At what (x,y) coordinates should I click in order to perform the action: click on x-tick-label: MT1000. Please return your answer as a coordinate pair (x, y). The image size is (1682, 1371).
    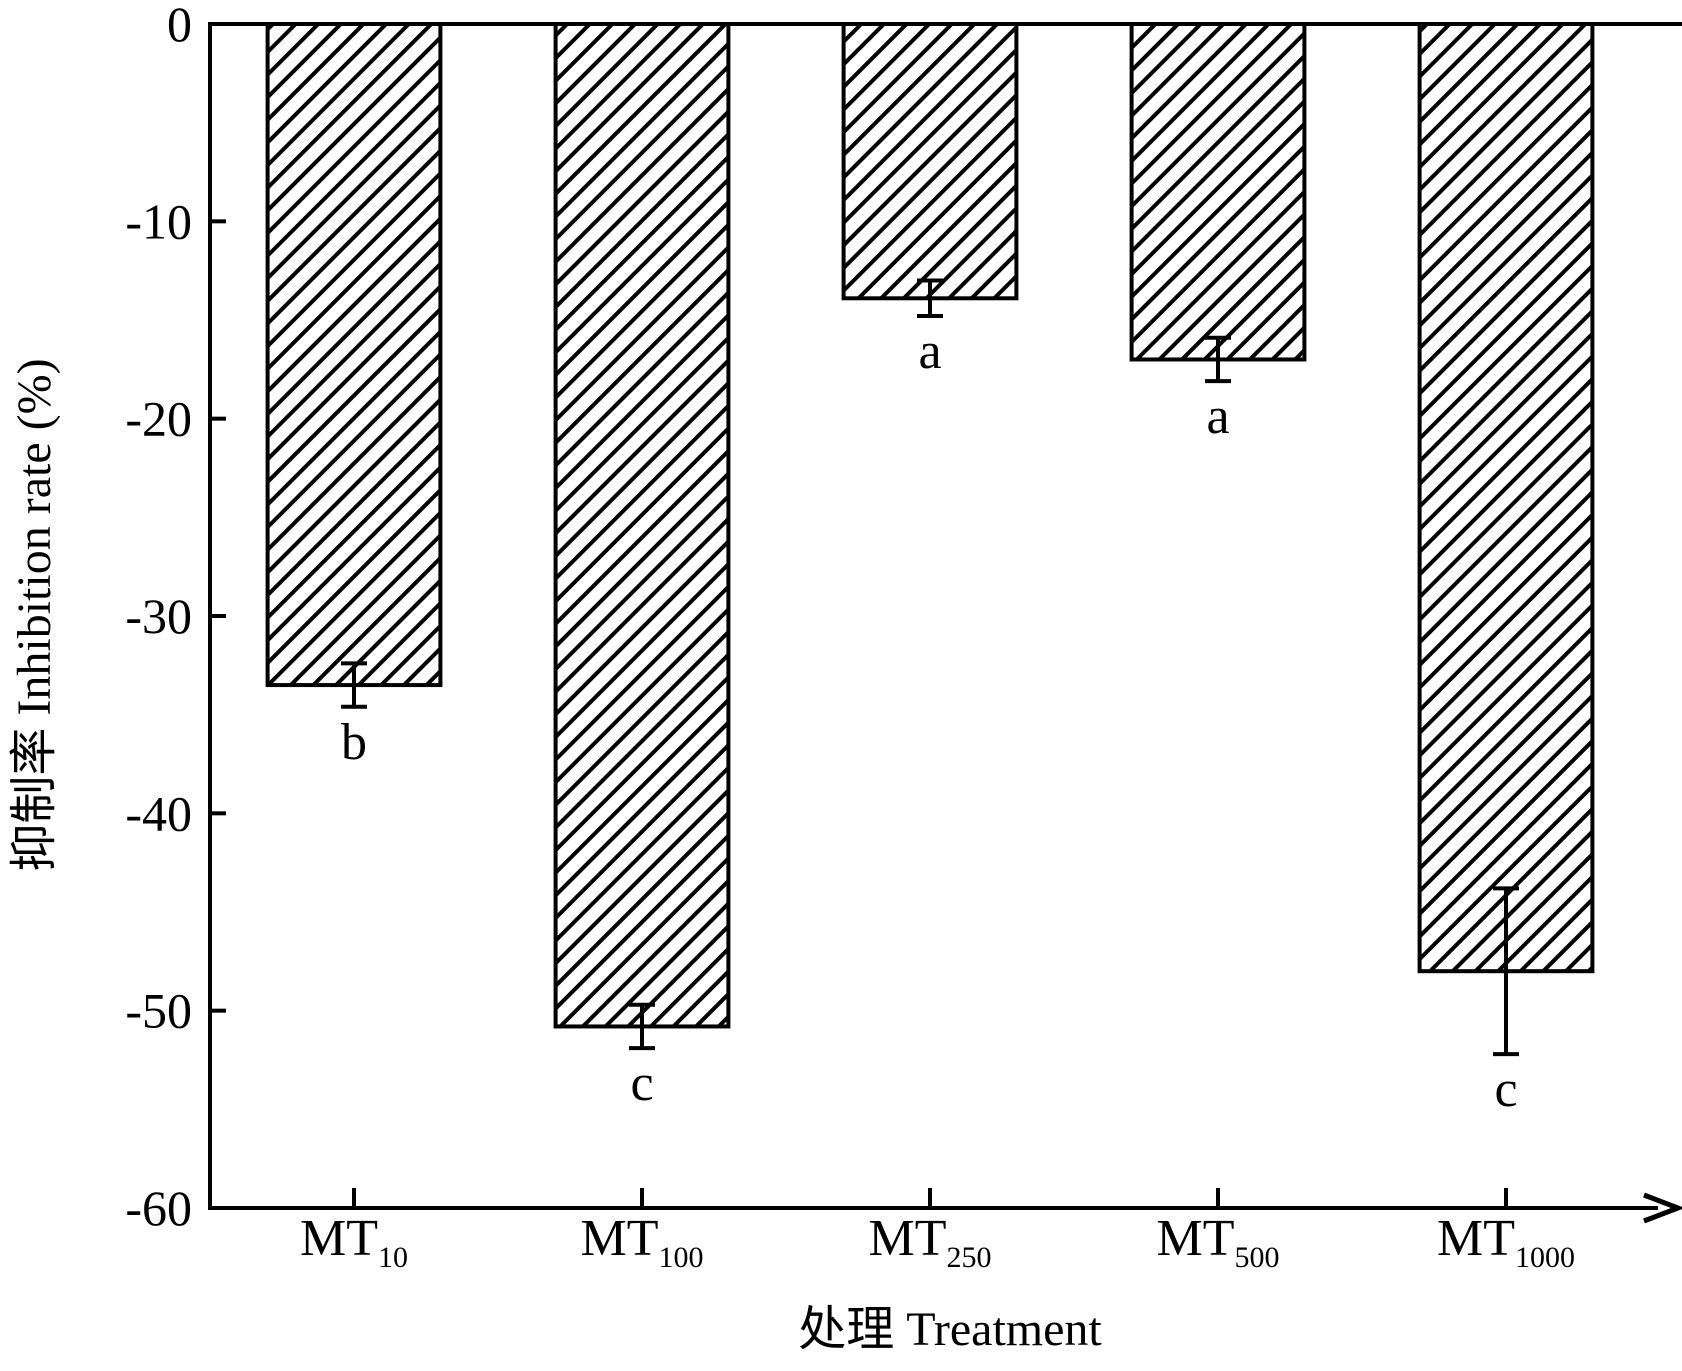
    Looking at the image, I should click on (1506, 1242).